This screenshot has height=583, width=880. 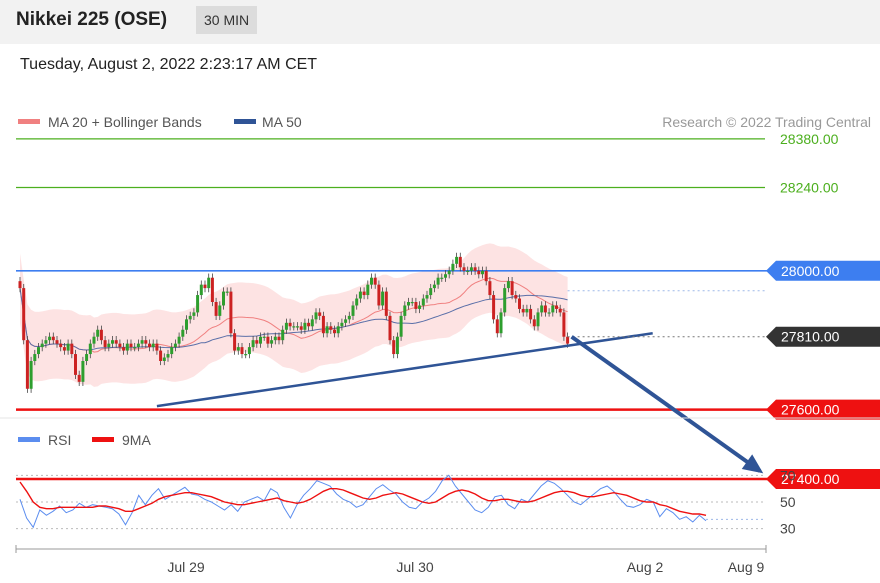 I want to click on credit-label: Research © 2022 Trading Central, so click(x=766, y=122).